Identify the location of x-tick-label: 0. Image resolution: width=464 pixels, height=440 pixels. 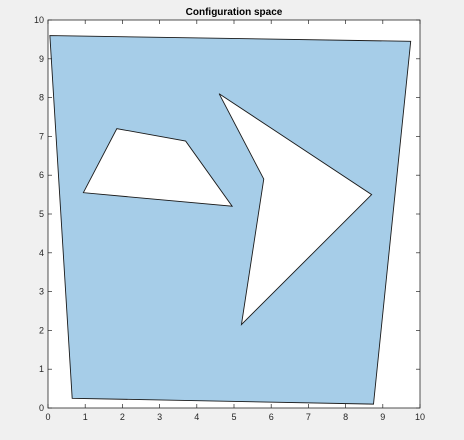
(47, 417).